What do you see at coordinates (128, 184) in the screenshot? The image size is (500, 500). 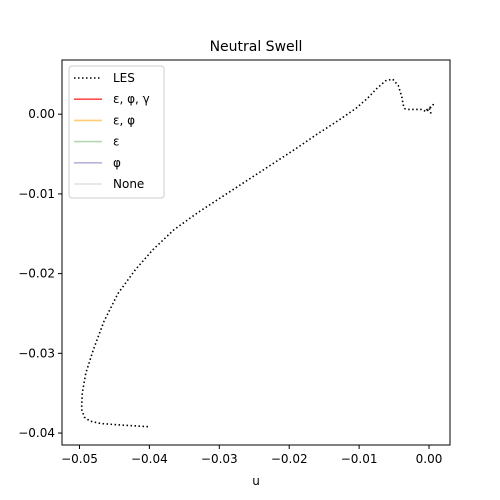 I see `legend-label: None` at bounding box center [128, 184].